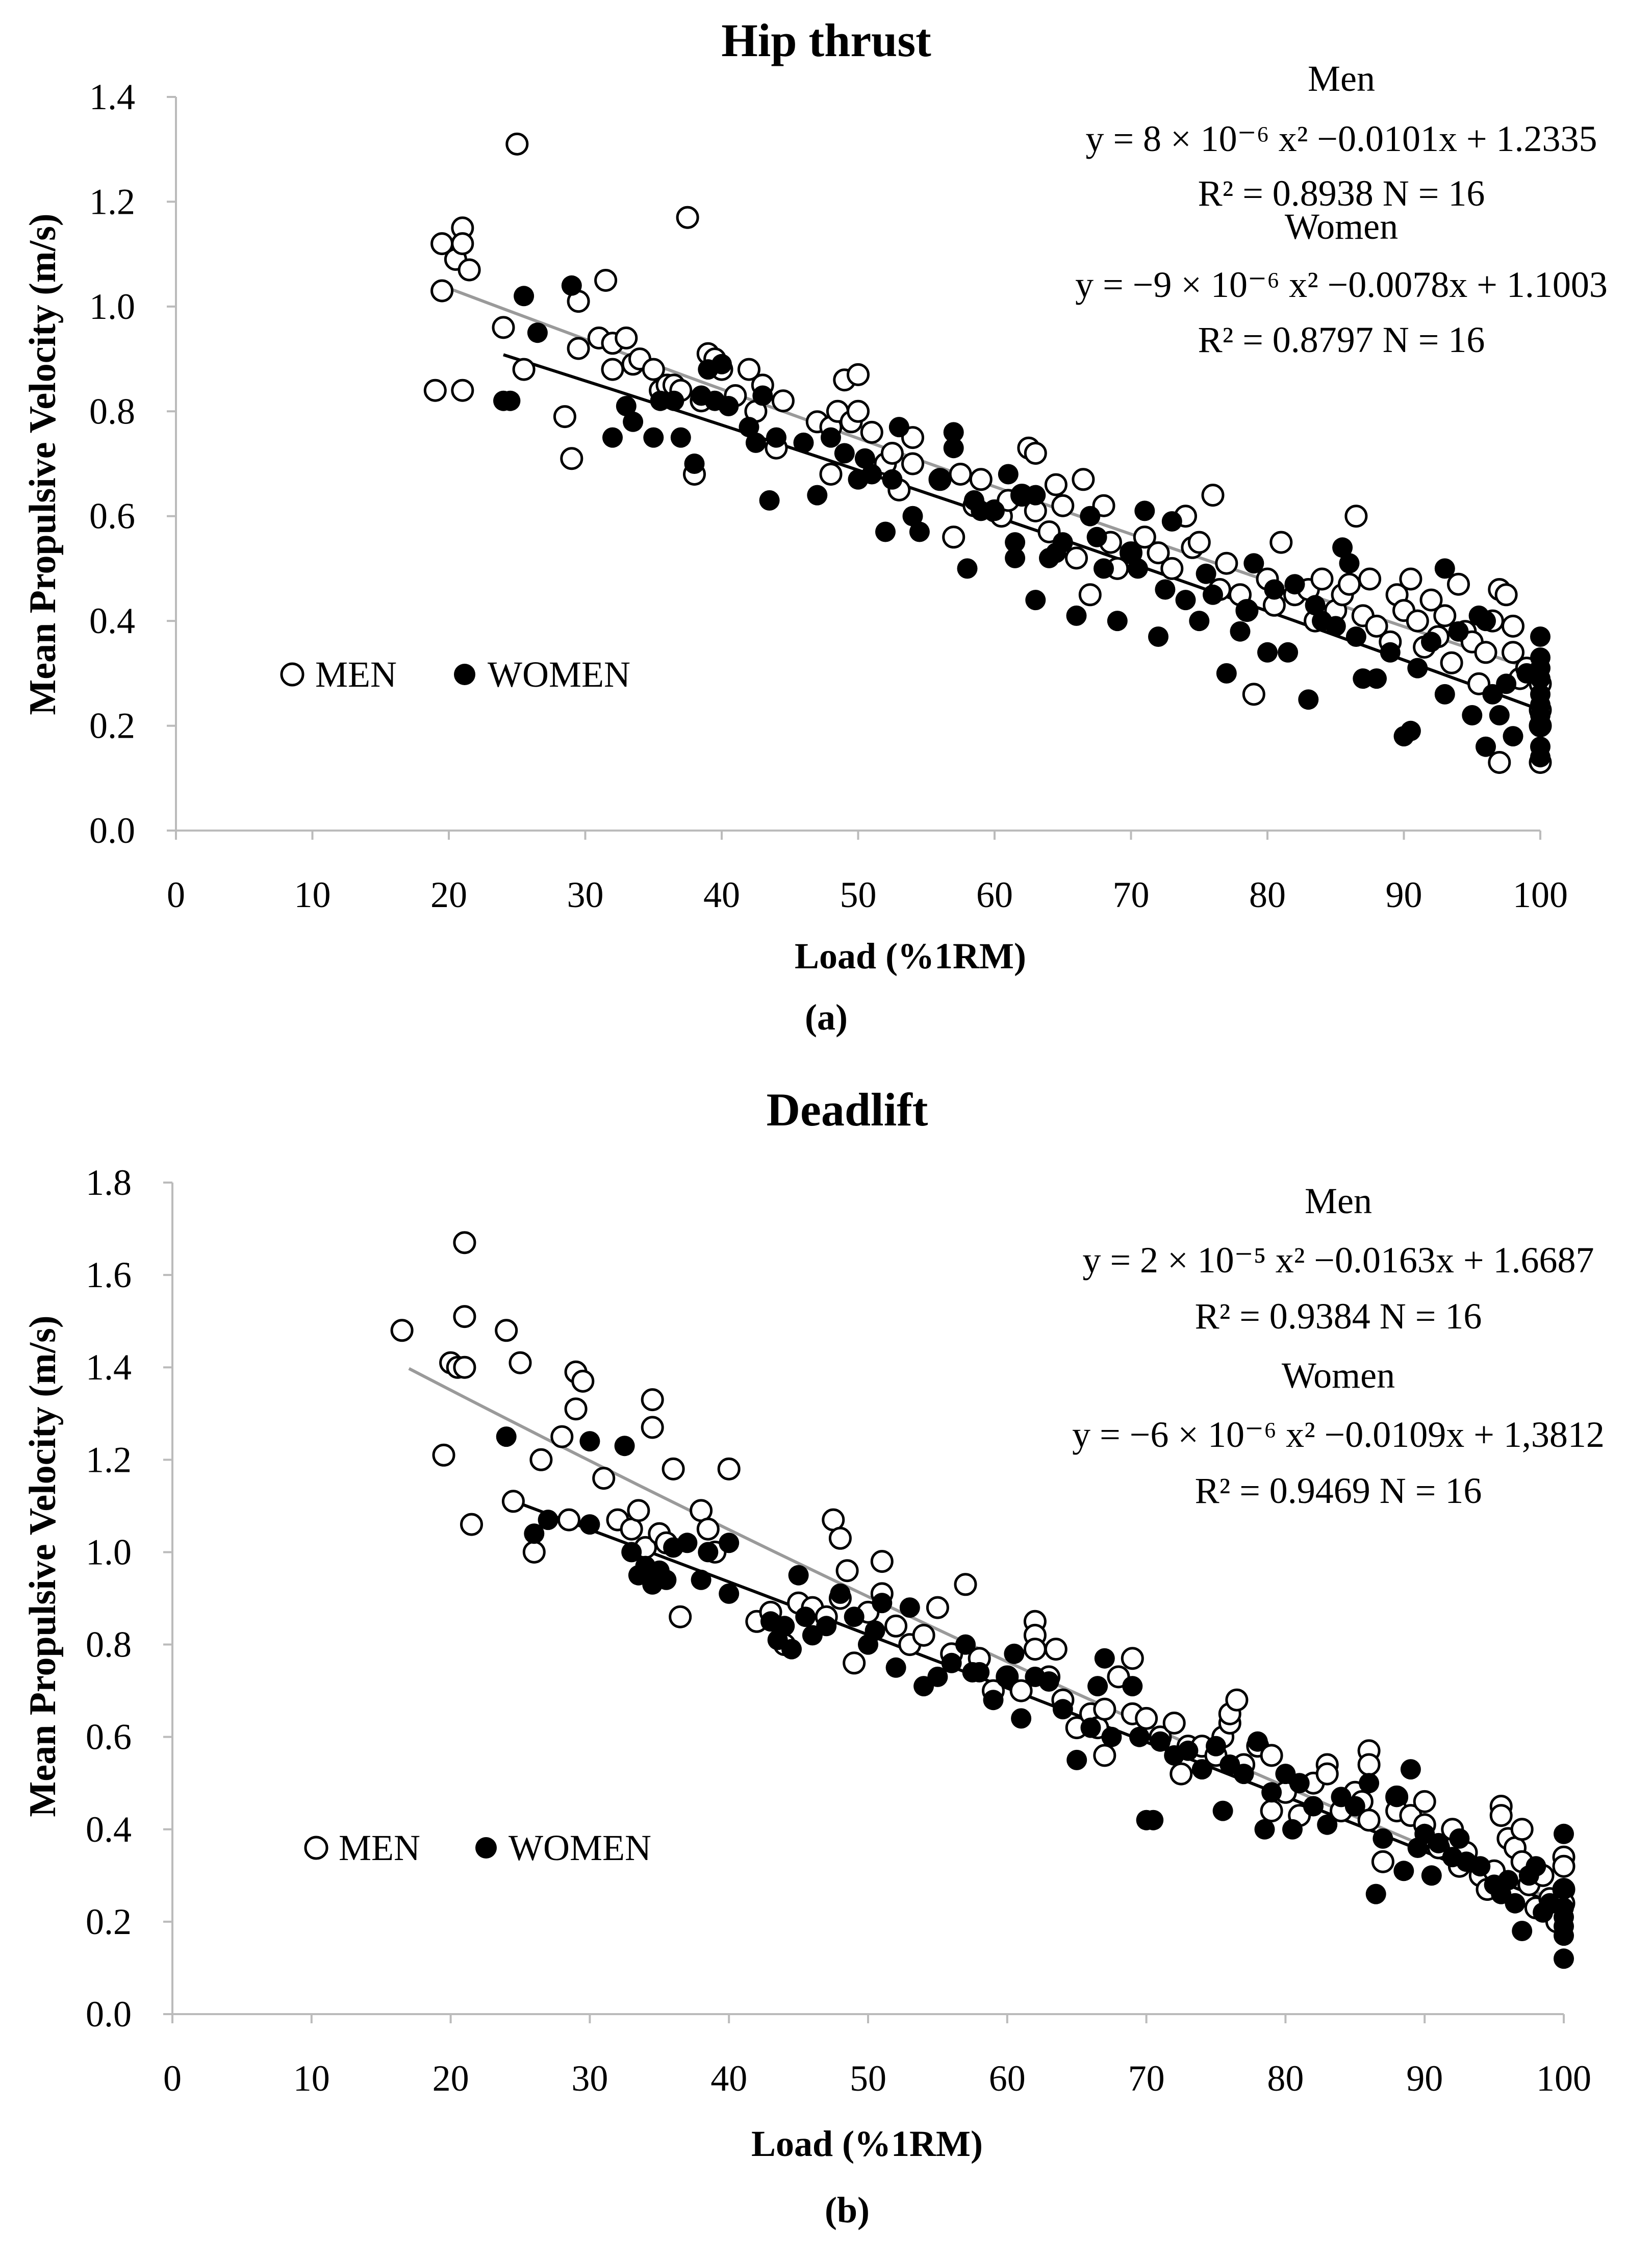 The height and width of the screenshot is (2259, 1652). I want to click on y-tick-label: 0.6, so click(112, 516).